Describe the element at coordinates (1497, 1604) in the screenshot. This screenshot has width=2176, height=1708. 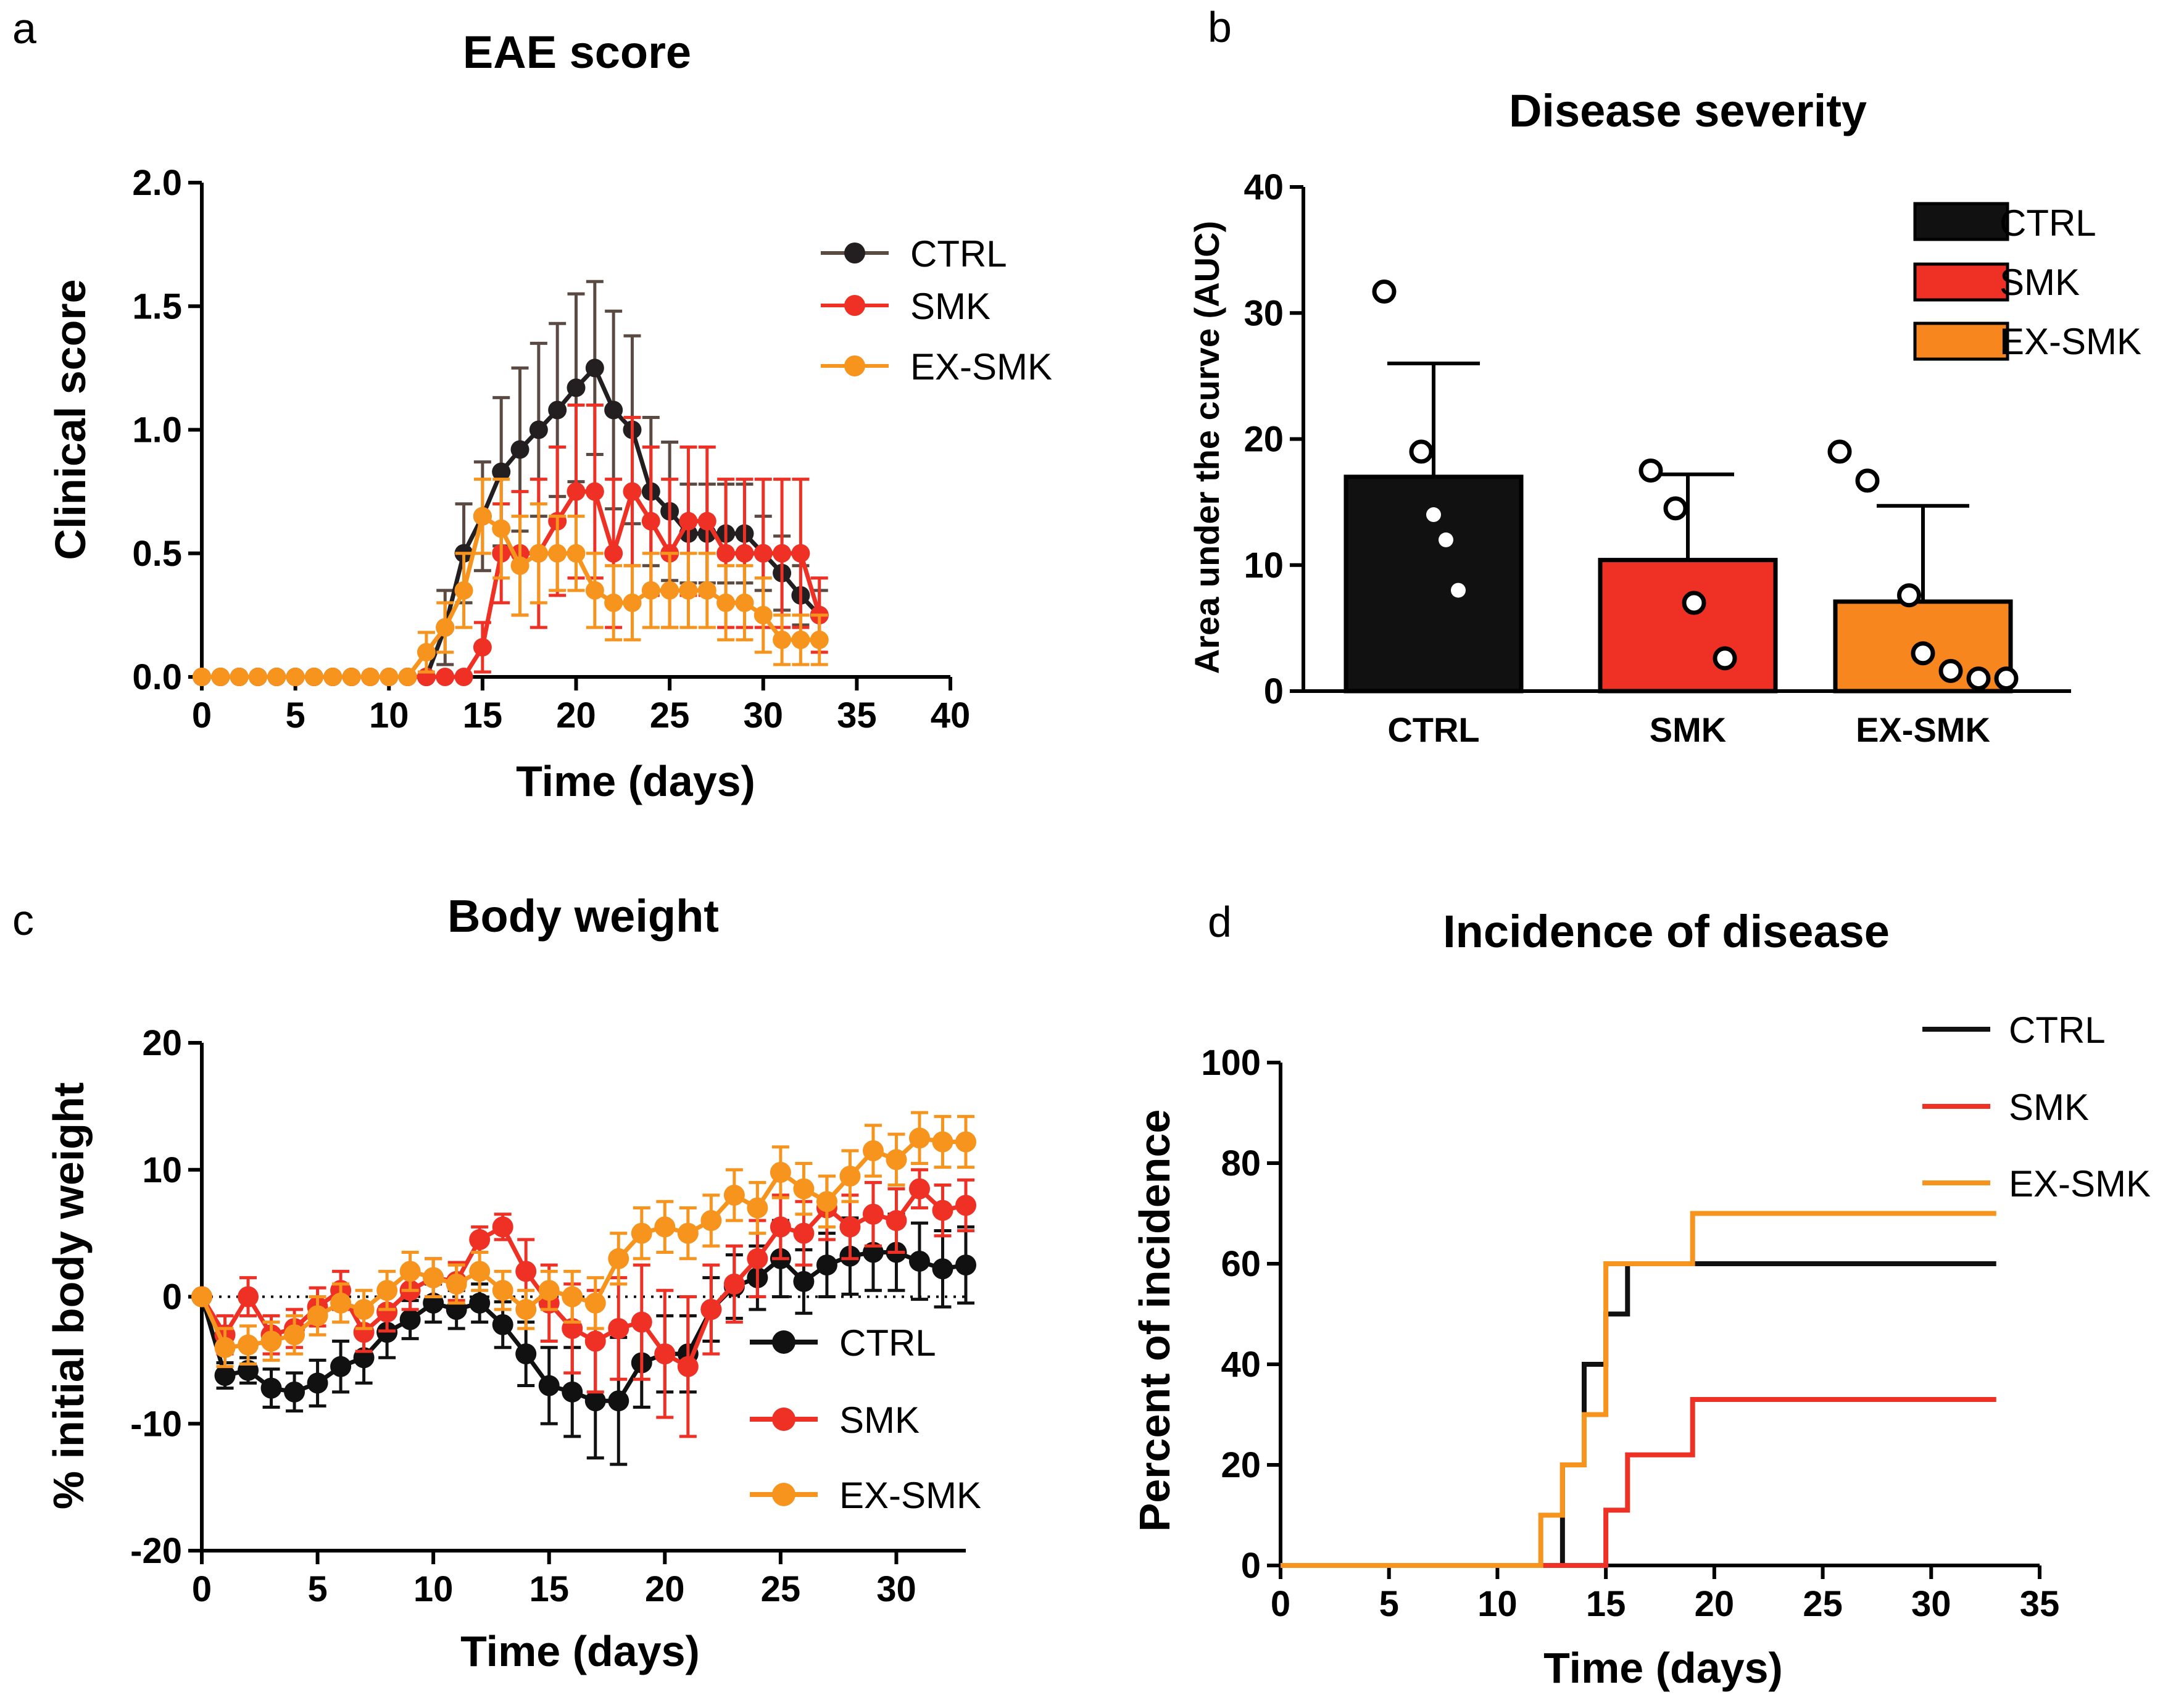
I see `x-tick-label: 10` at that location.